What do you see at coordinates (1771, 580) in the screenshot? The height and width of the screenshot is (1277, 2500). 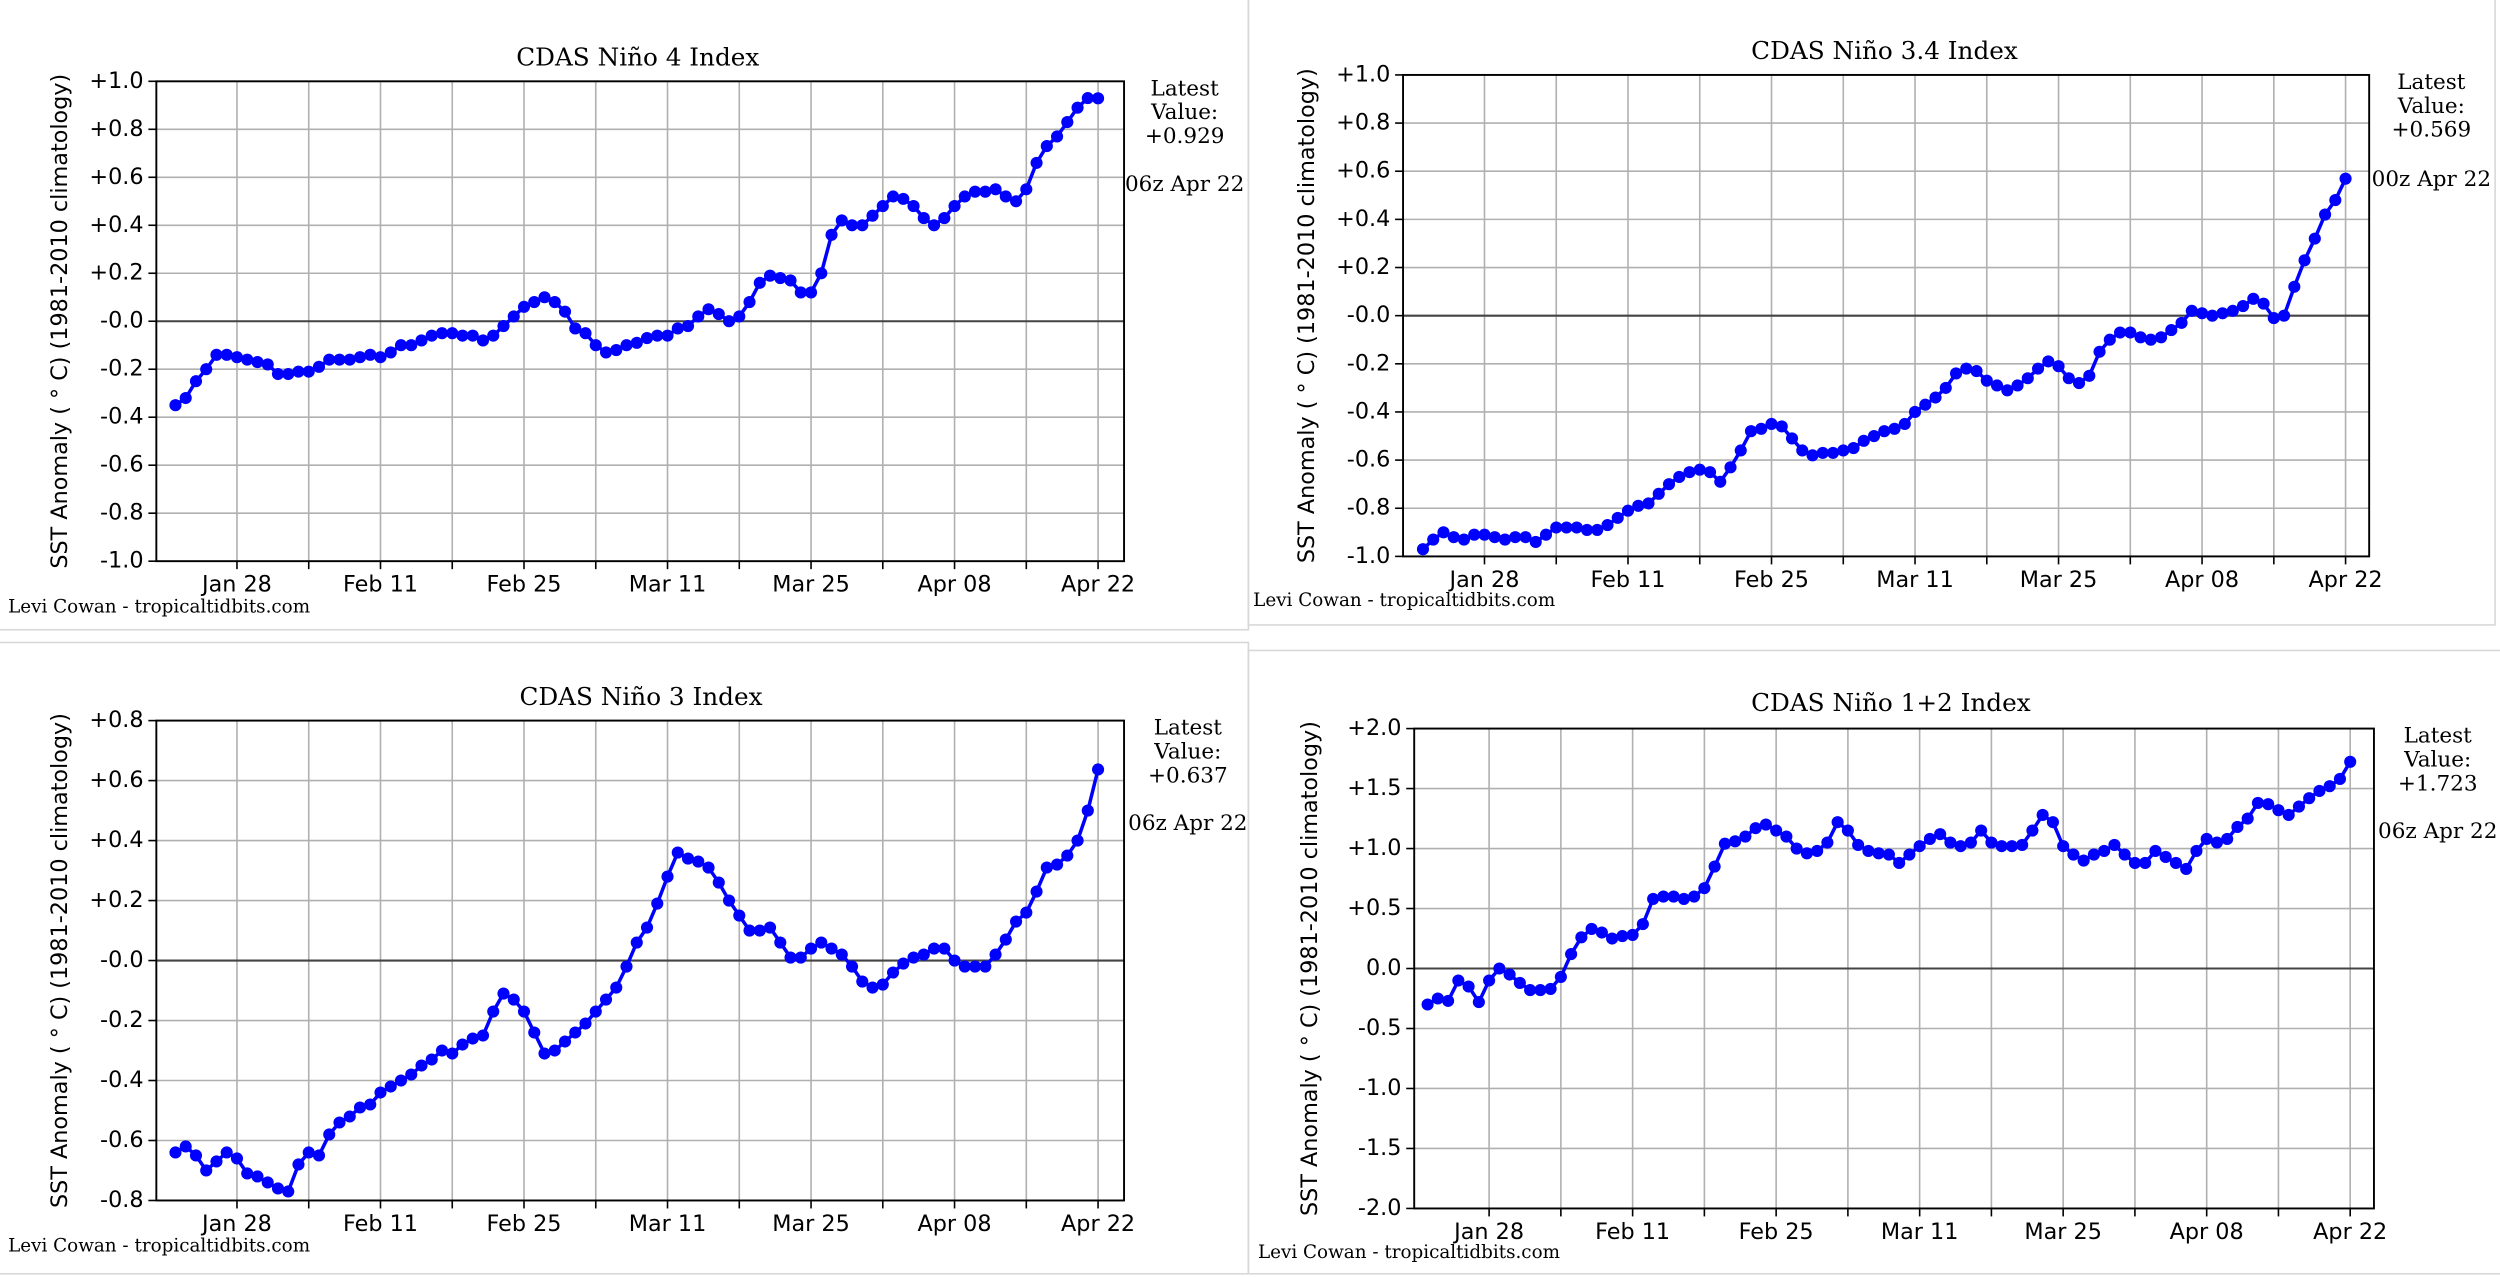 I see `x-tick-label: Feb 25` at bounding box center [1771, 580].